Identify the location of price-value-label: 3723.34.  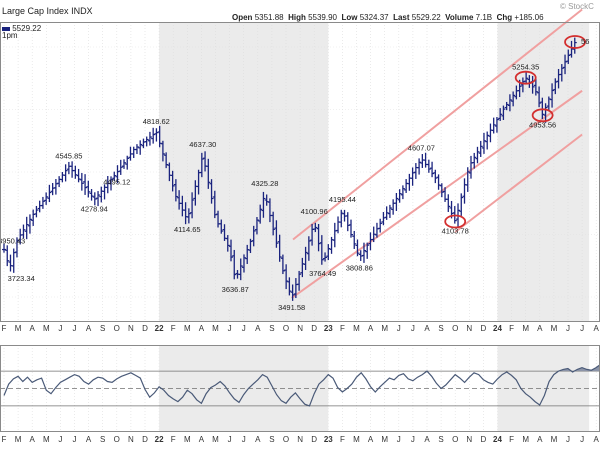
(21, 278).